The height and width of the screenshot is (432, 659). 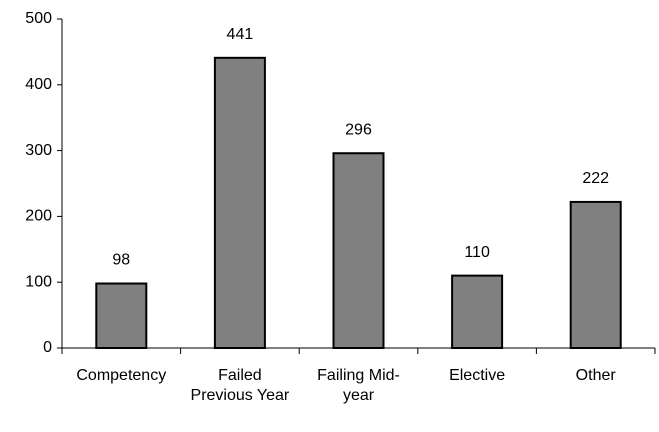 What do you see at coordinates (358, 129) in the screenshot?
I see `value-label: 296` at bounding box center [358, 129].